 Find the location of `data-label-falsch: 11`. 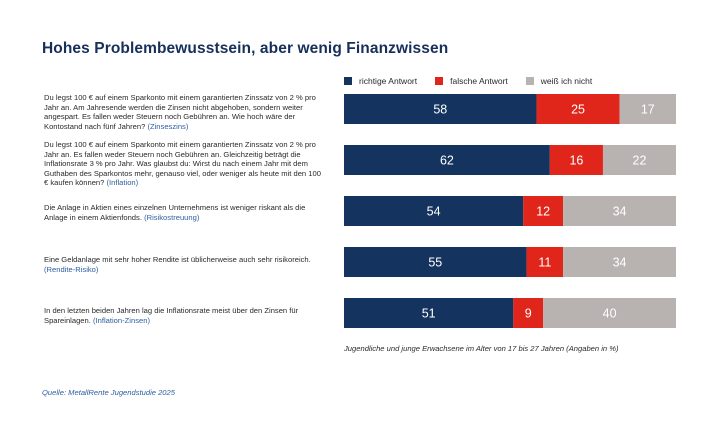

data-label-falsch: 11 is located at coordinates (544, 263).